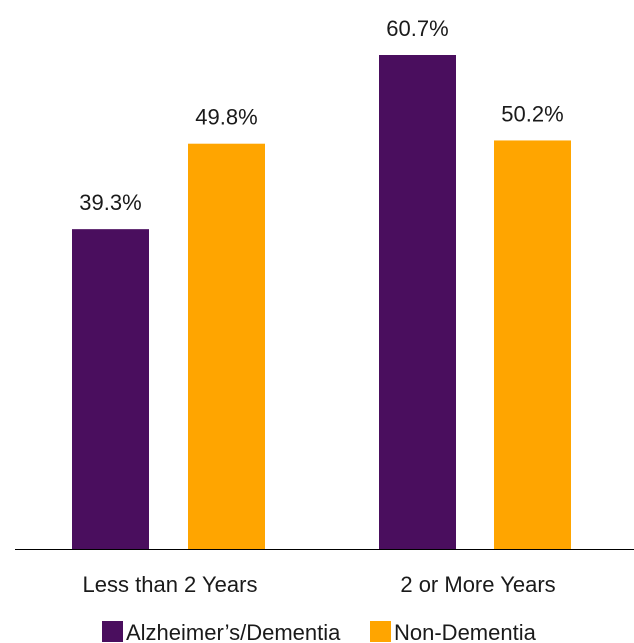 This screenshot has width=634, height=643. What do you see at coordinates (477, 584) in the screenshot?
I see `category-label: 2 or More Years` at bounding box center [477, 584].